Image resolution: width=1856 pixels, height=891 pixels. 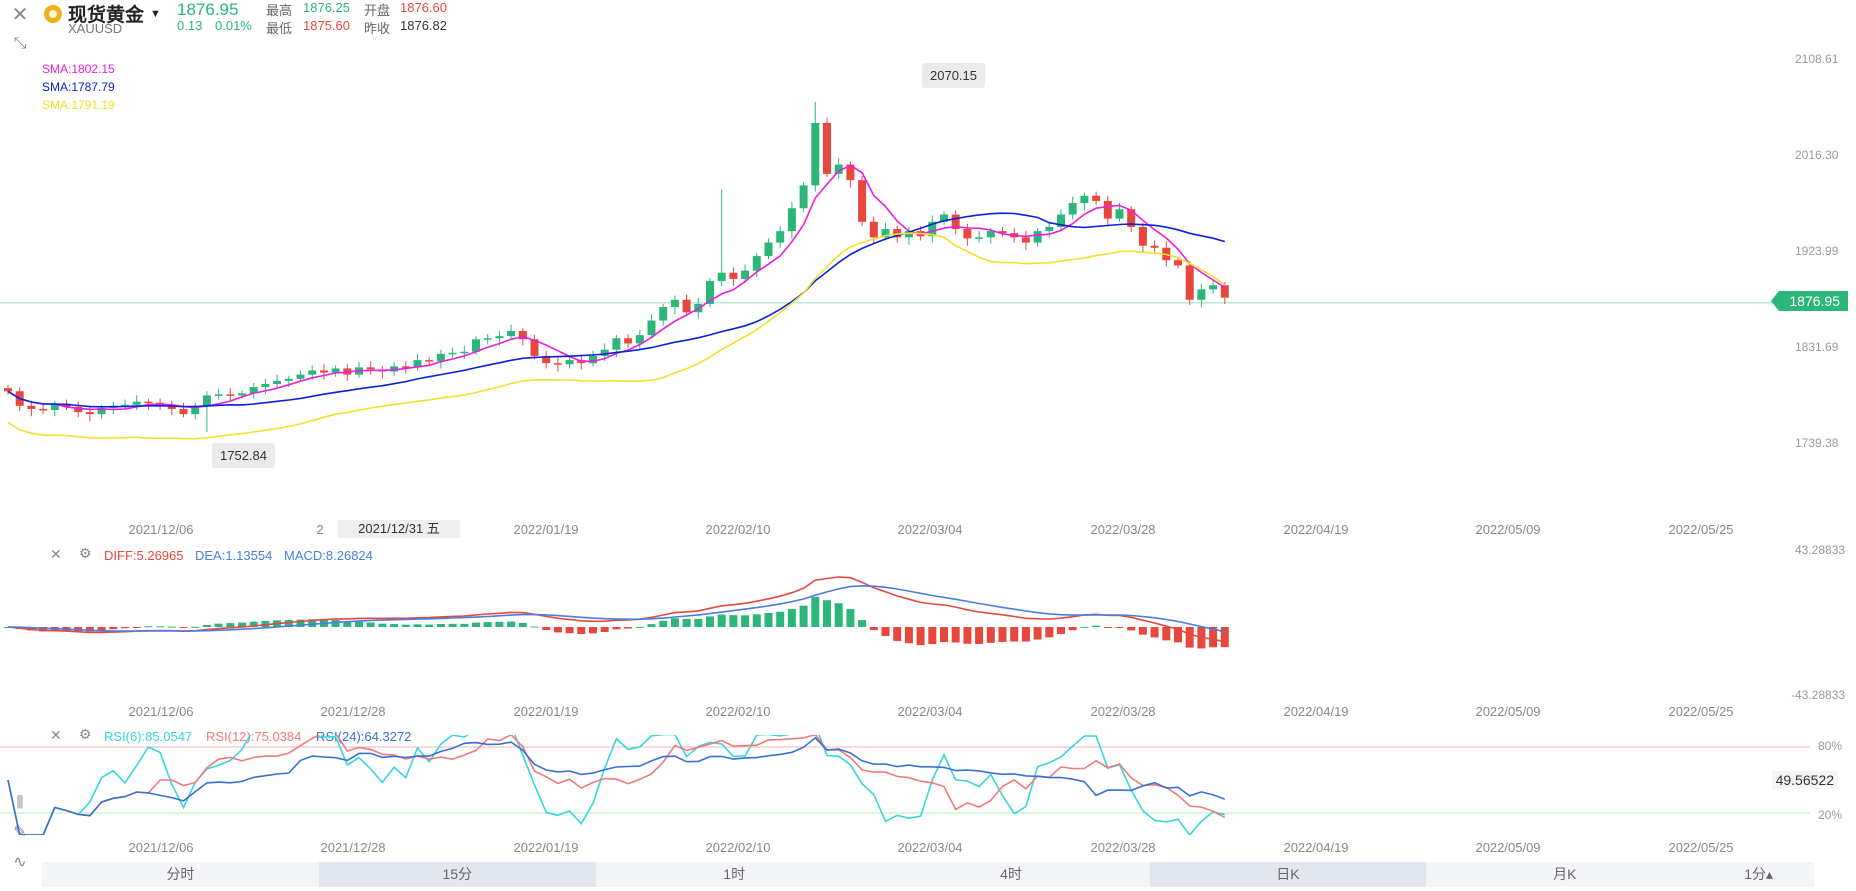 I want to click on collapse-icon: ⤡, so click(x=20, y=43).